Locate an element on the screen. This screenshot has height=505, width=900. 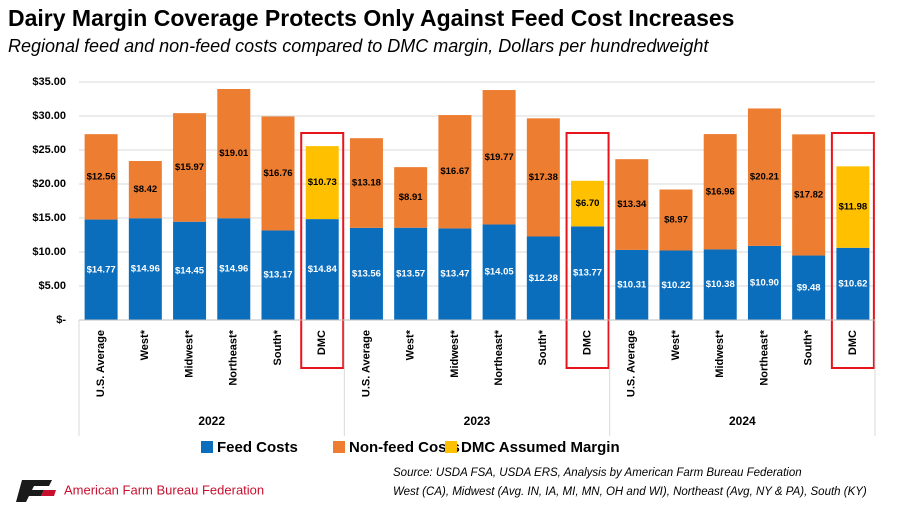
value-label: $19.77 is located at coordinates (499, 157).